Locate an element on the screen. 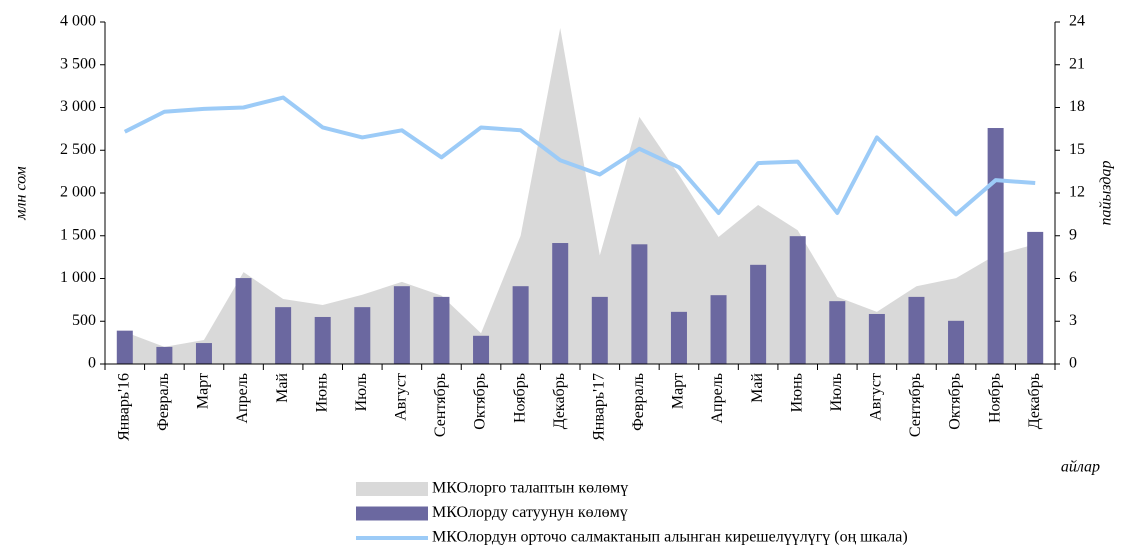  y2-tick-label: 0 is located at coordinates (1073, 363).